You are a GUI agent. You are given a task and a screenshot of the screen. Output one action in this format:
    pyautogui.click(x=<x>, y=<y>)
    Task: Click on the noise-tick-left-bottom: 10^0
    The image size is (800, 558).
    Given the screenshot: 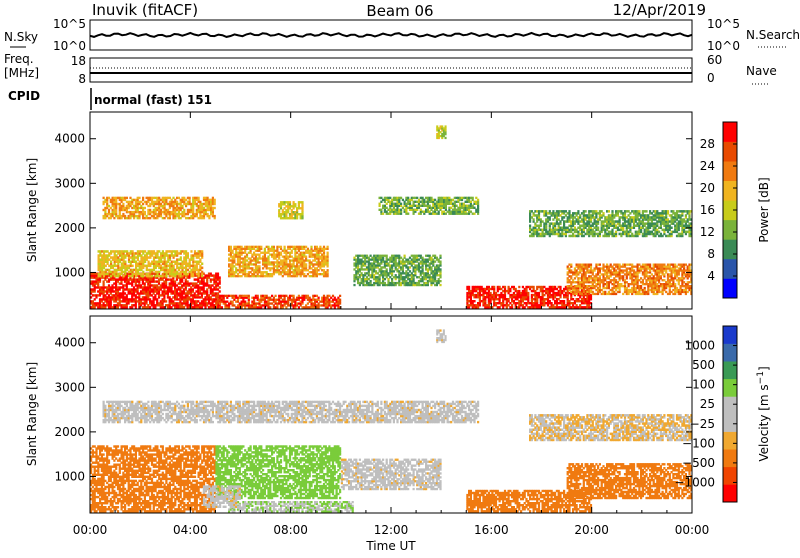 What is the action you would take?
    pyautogui.click(x=69, y=46)
    